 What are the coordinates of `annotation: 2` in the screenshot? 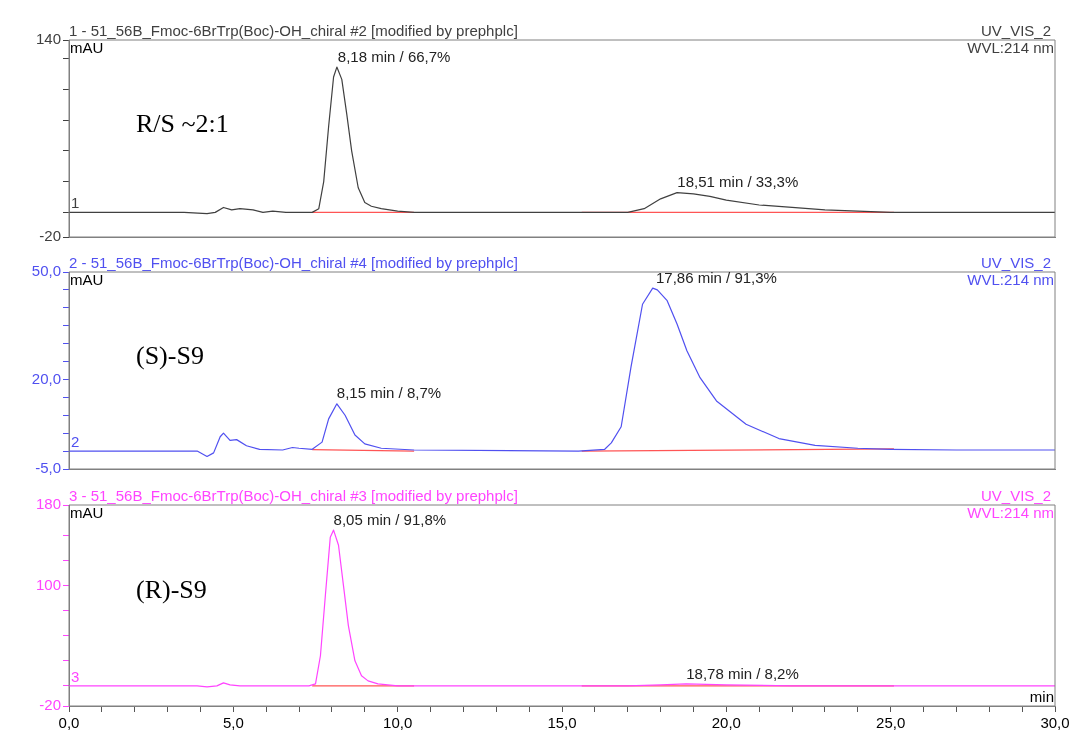 It's located at (75, 441).